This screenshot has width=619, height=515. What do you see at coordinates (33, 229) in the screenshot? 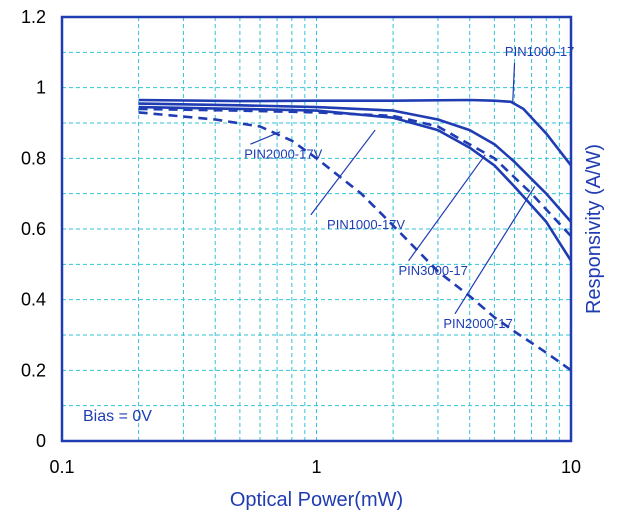
I see `y-tick-label: 0.6` at bounding box center [33, 229].